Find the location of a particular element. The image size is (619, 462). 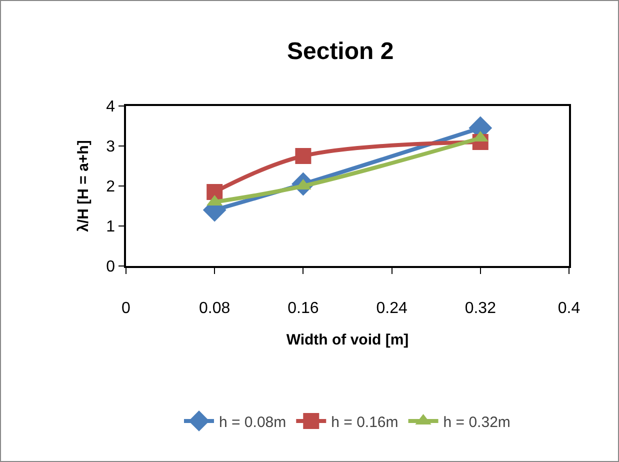

y-axis-title: λ/H [H = a+h] is located at coordinates (83, 186).